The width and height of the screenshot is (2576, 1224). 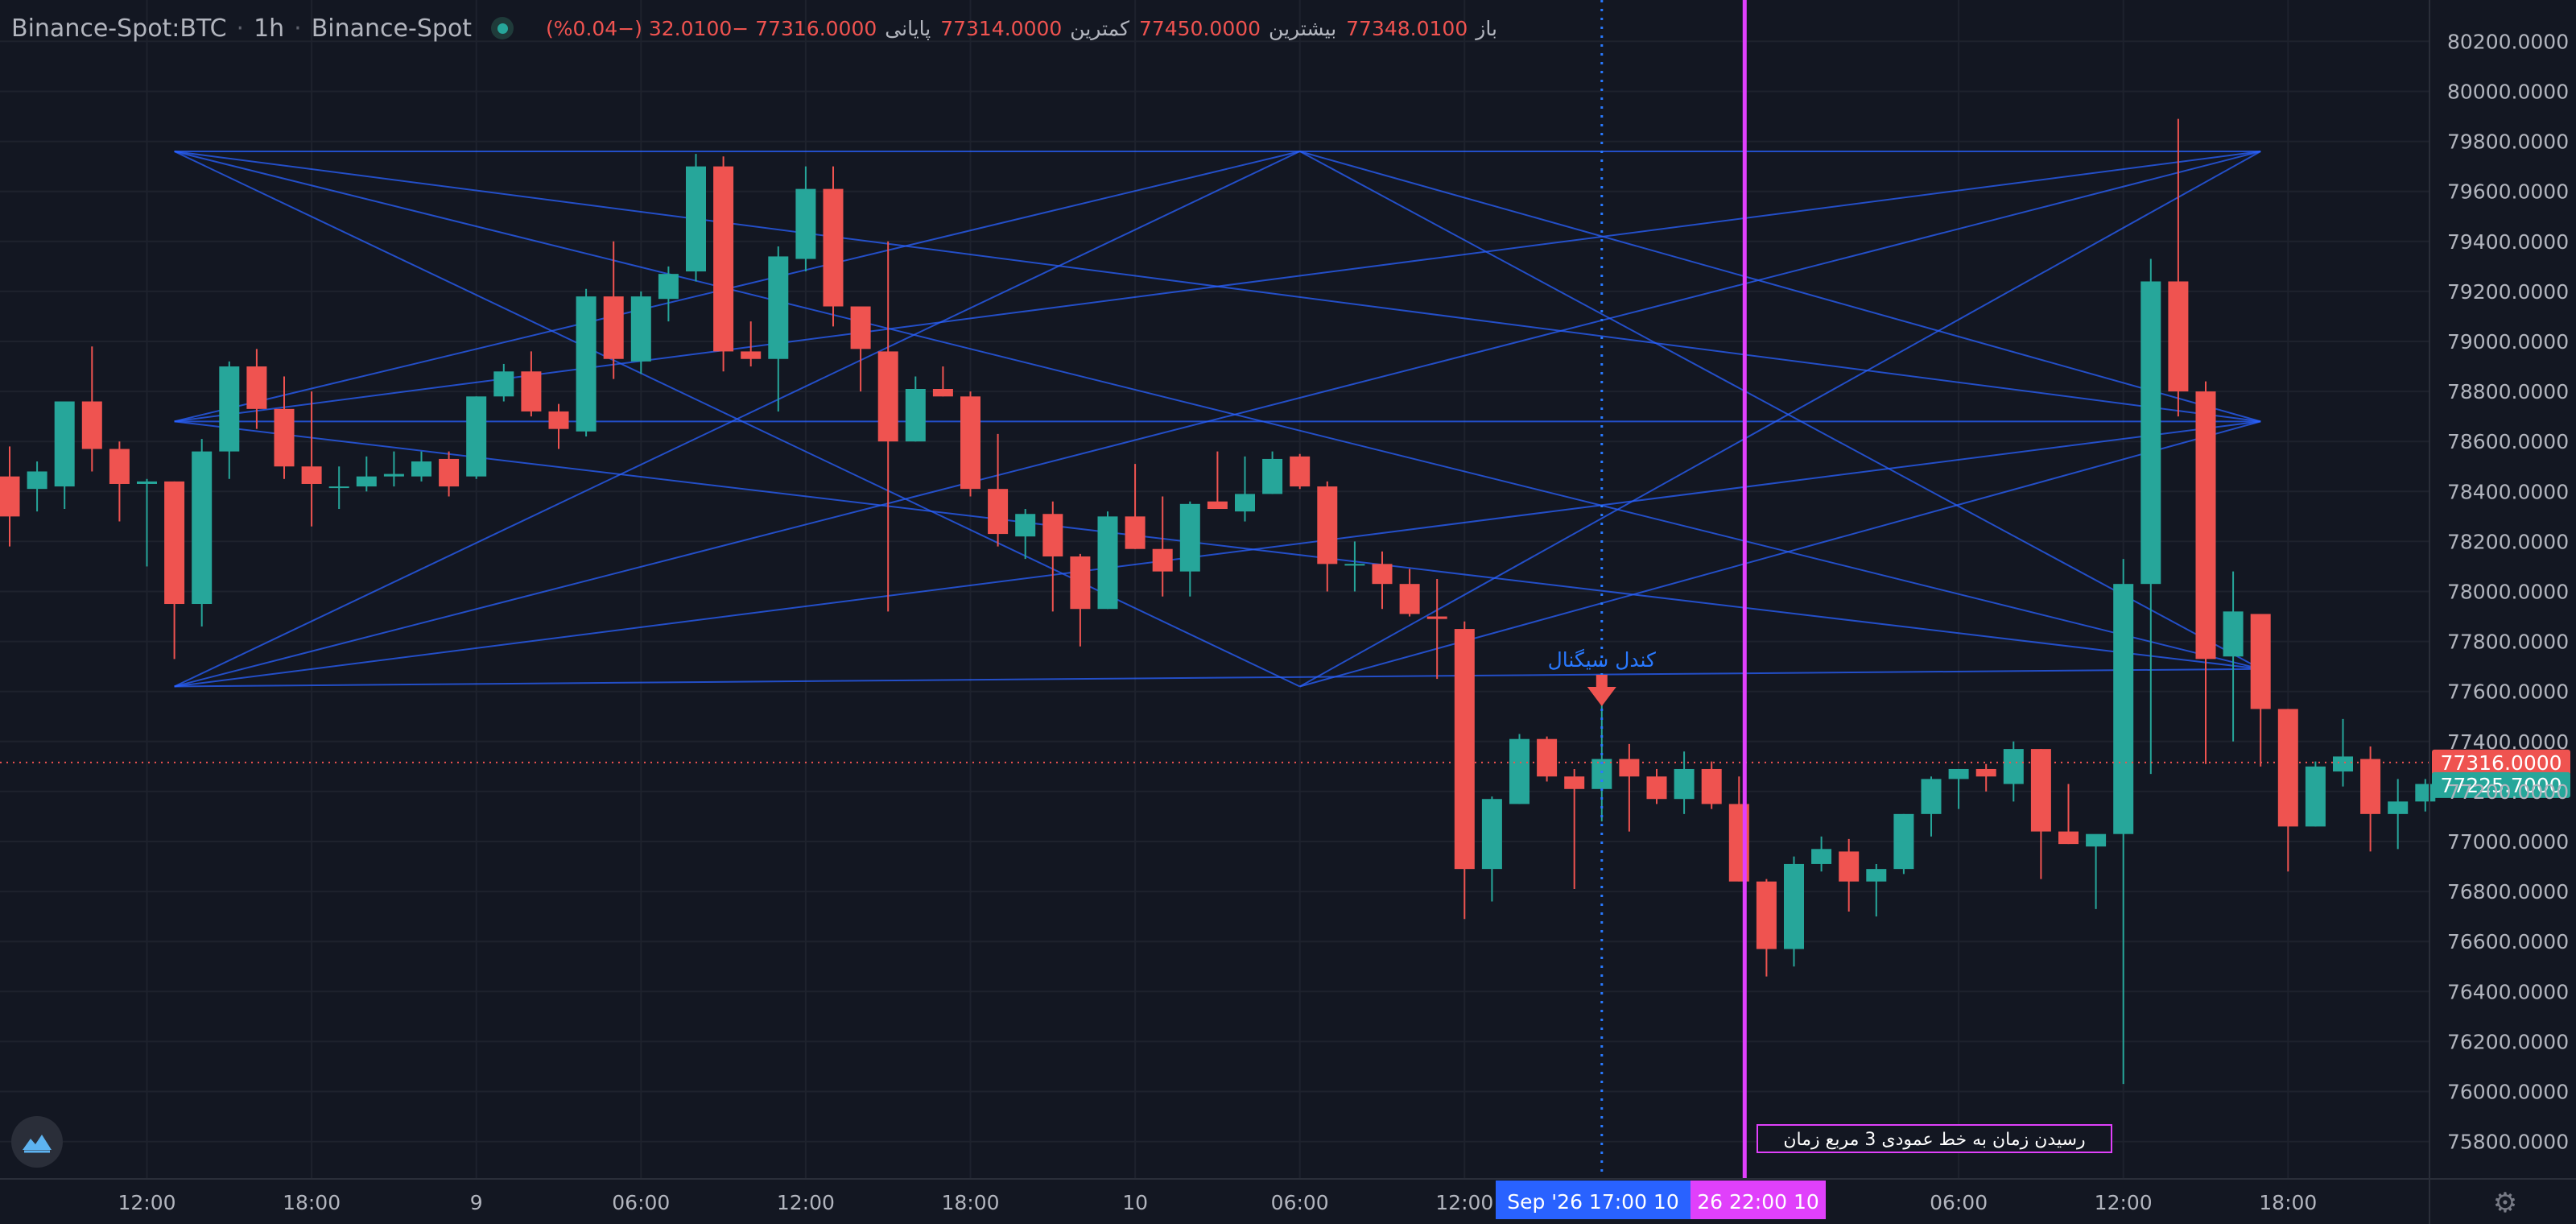 I want to click on secondary-price-tag-label: 77225.7000, so click(x=2501, y=785).